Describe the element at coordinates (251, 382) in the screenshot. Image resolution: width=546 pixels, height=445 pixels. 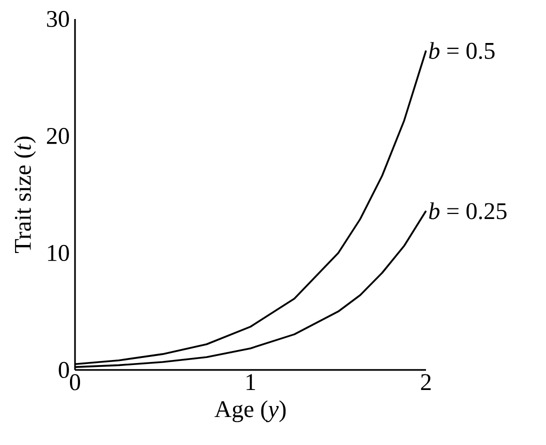
I see `x-tick-label: 1` at that location.